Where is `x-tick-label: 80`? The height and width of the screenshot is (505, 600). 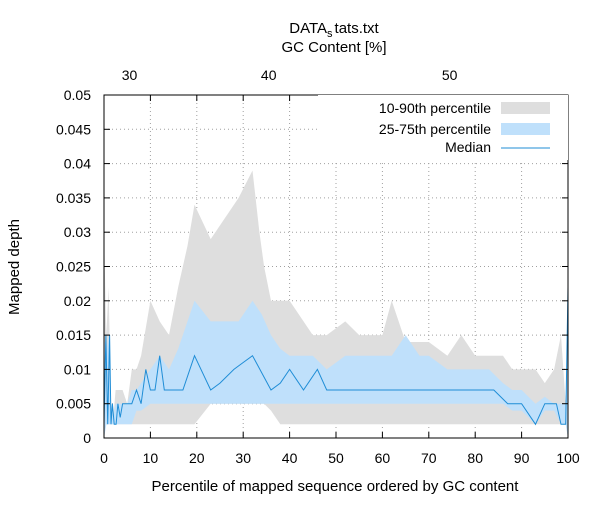 x-tick-label: 80 is located at coordinates (475, 458).